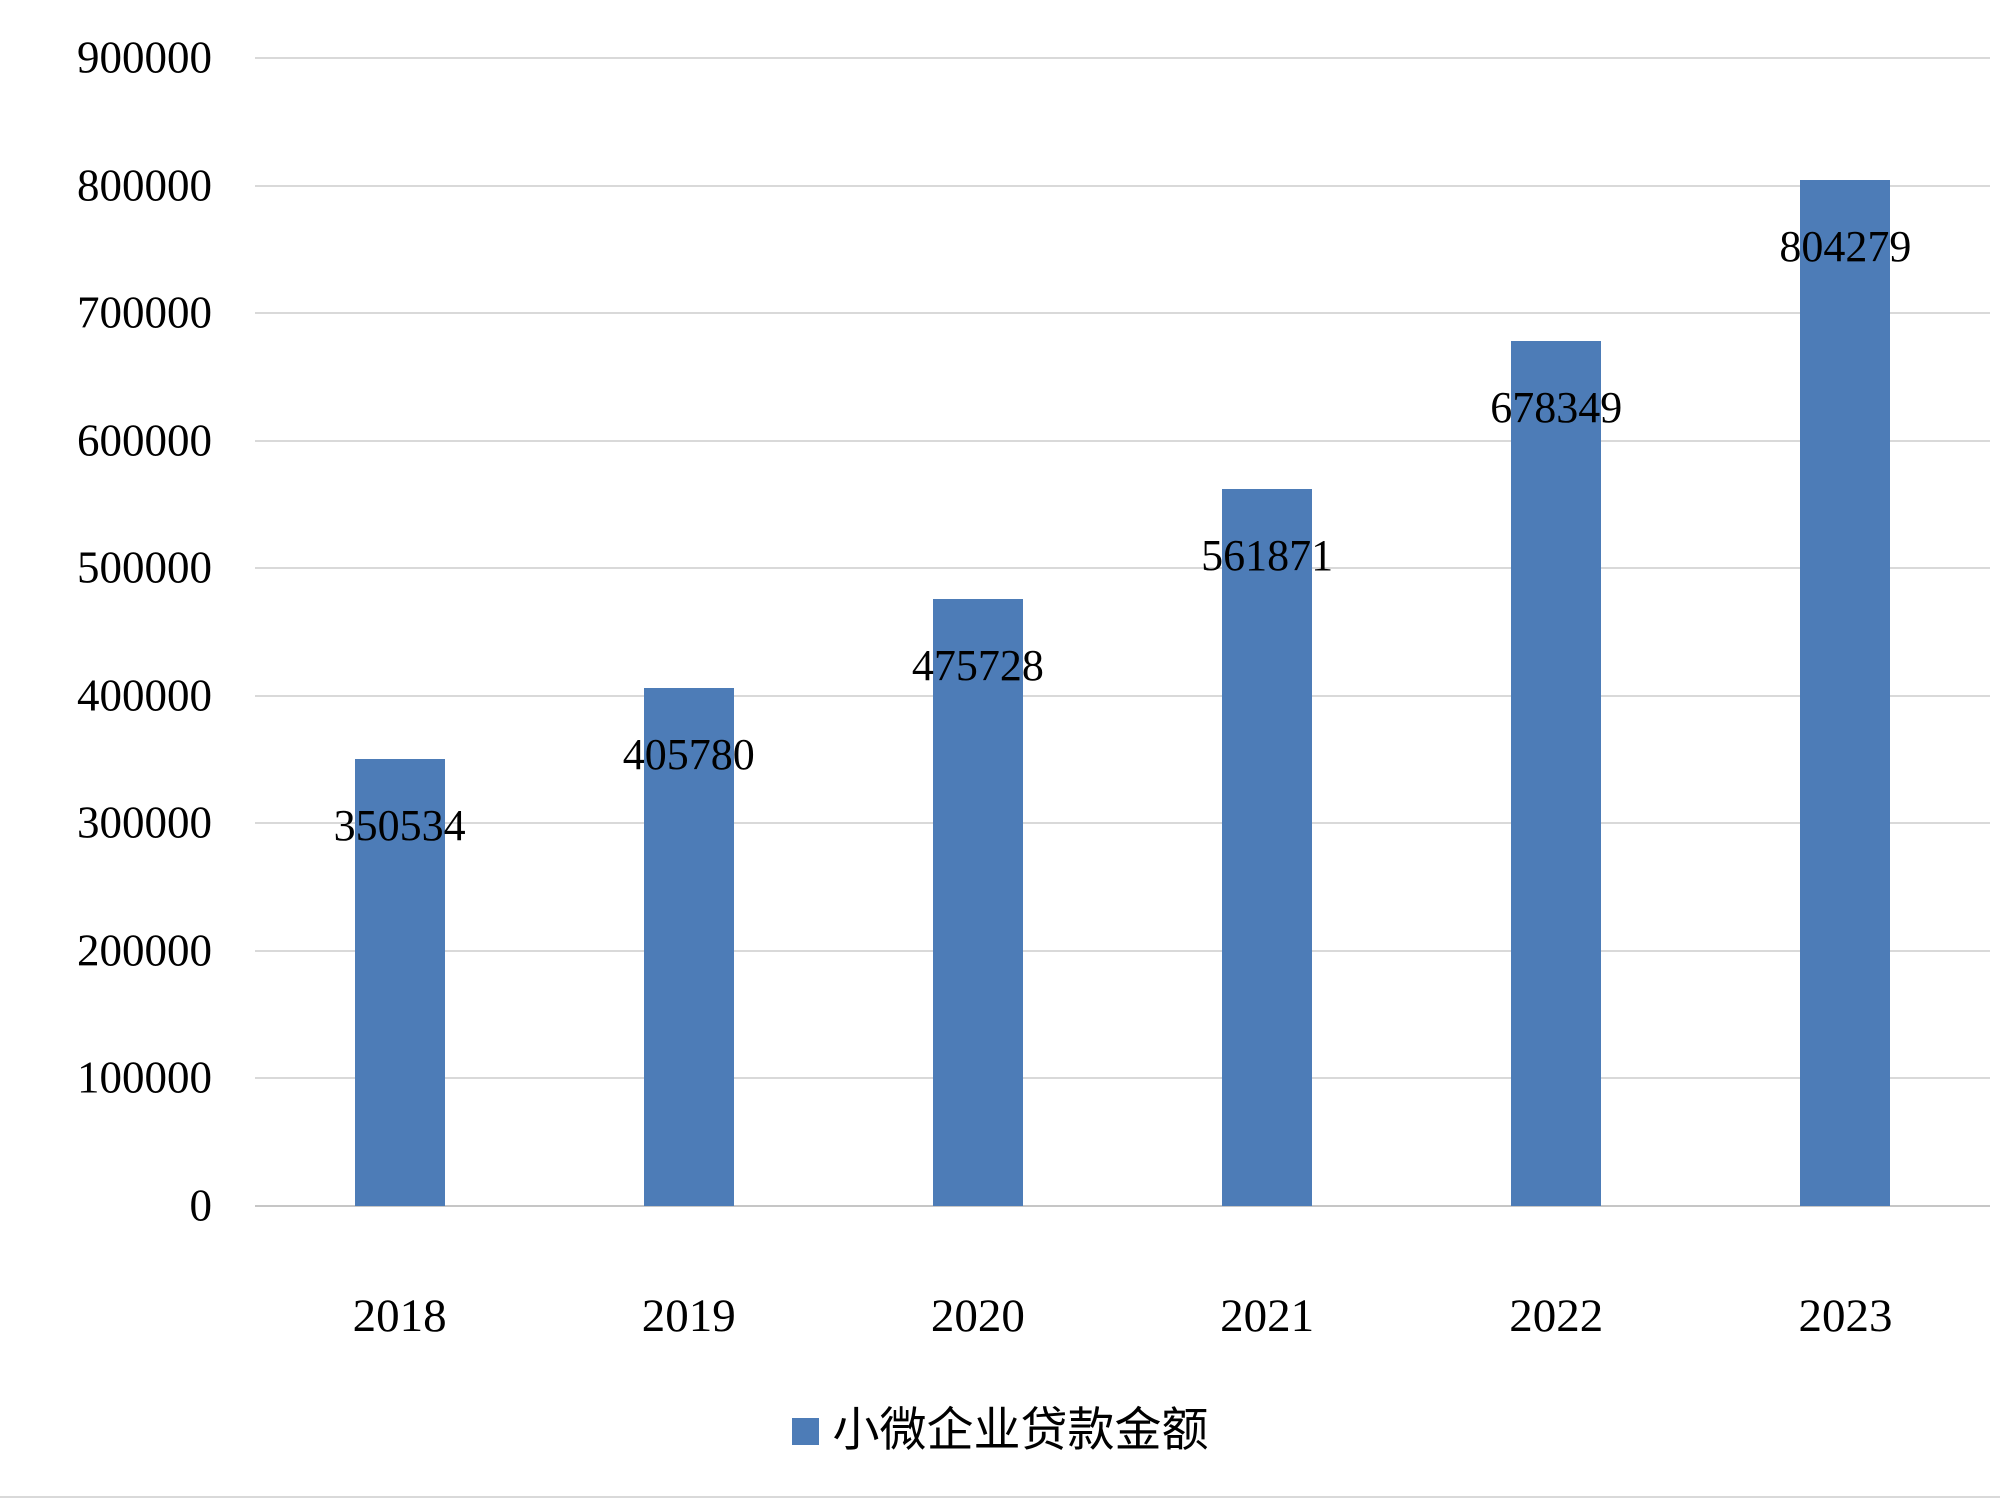 The image size is (2000, 1501). What do you see at coordinates (1000, 1497) in the screenshot?
I see `bottom-border-line` at bounding box center [1000, 1497].